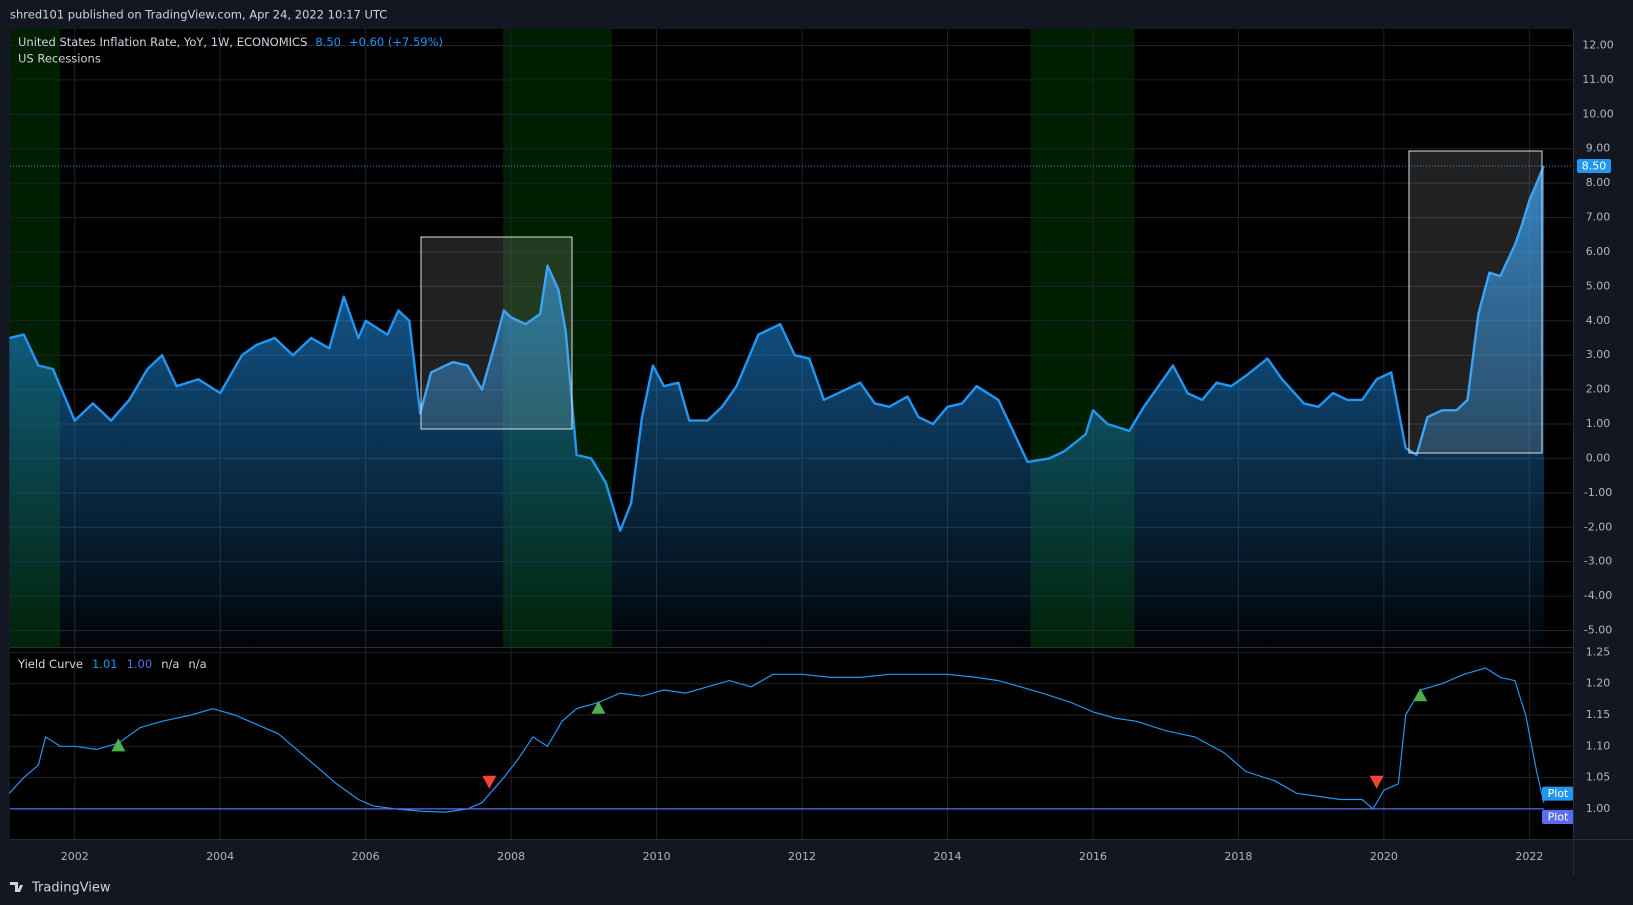  Describe the element at coordinates (1598, 683) in the screenshot. I see `y-tick-label: 1.20` at that location.